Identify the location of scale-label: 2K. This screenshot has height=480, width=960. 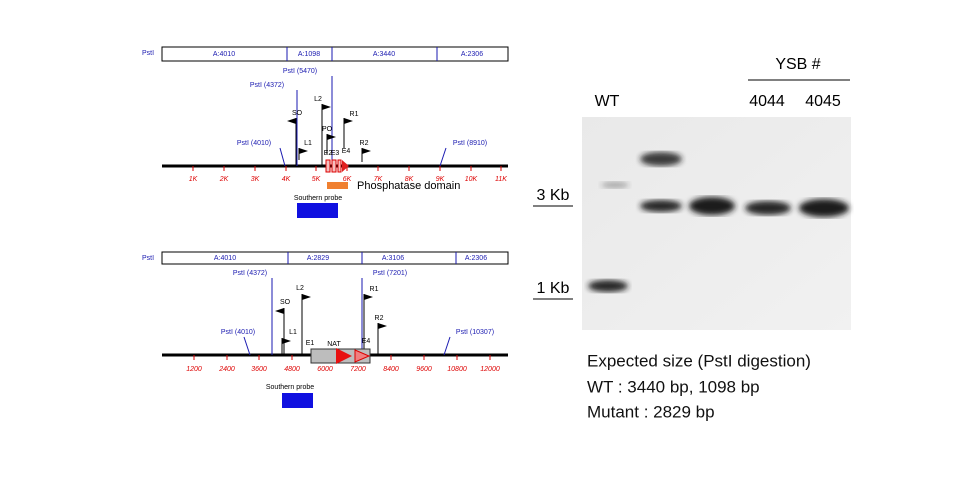
(224, 179).